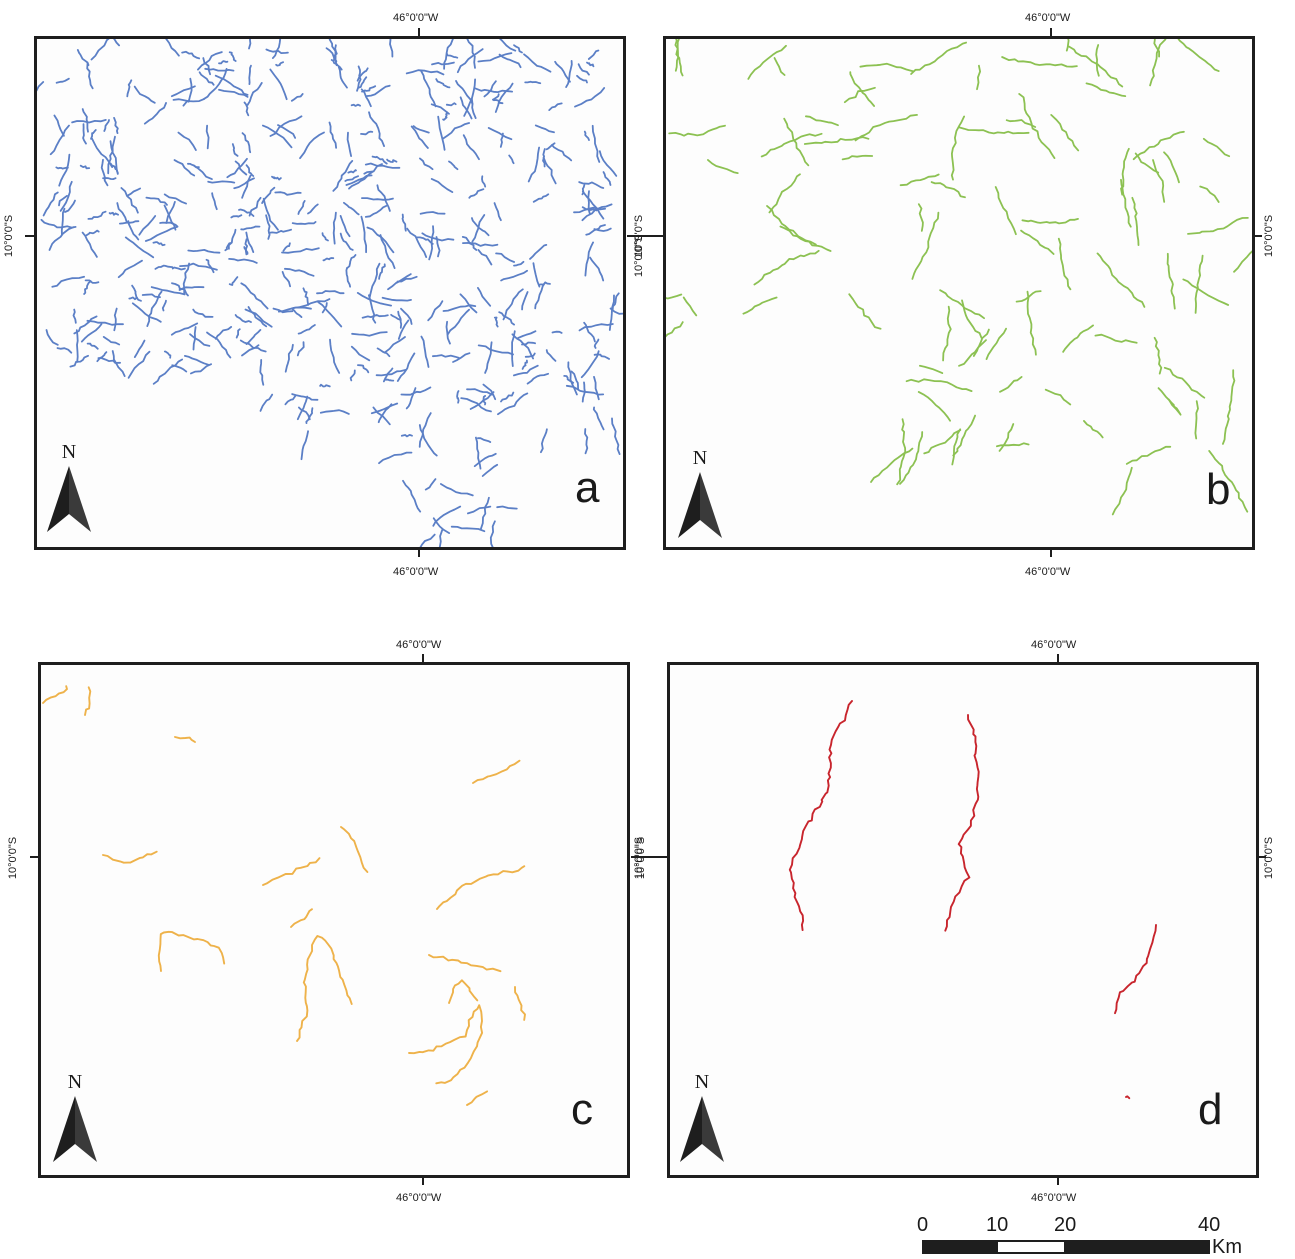  What do you see at coordinates (75, 1120) in the screenshot?
I see `north-arrow-c: N` at bounding box center [75, 1120].